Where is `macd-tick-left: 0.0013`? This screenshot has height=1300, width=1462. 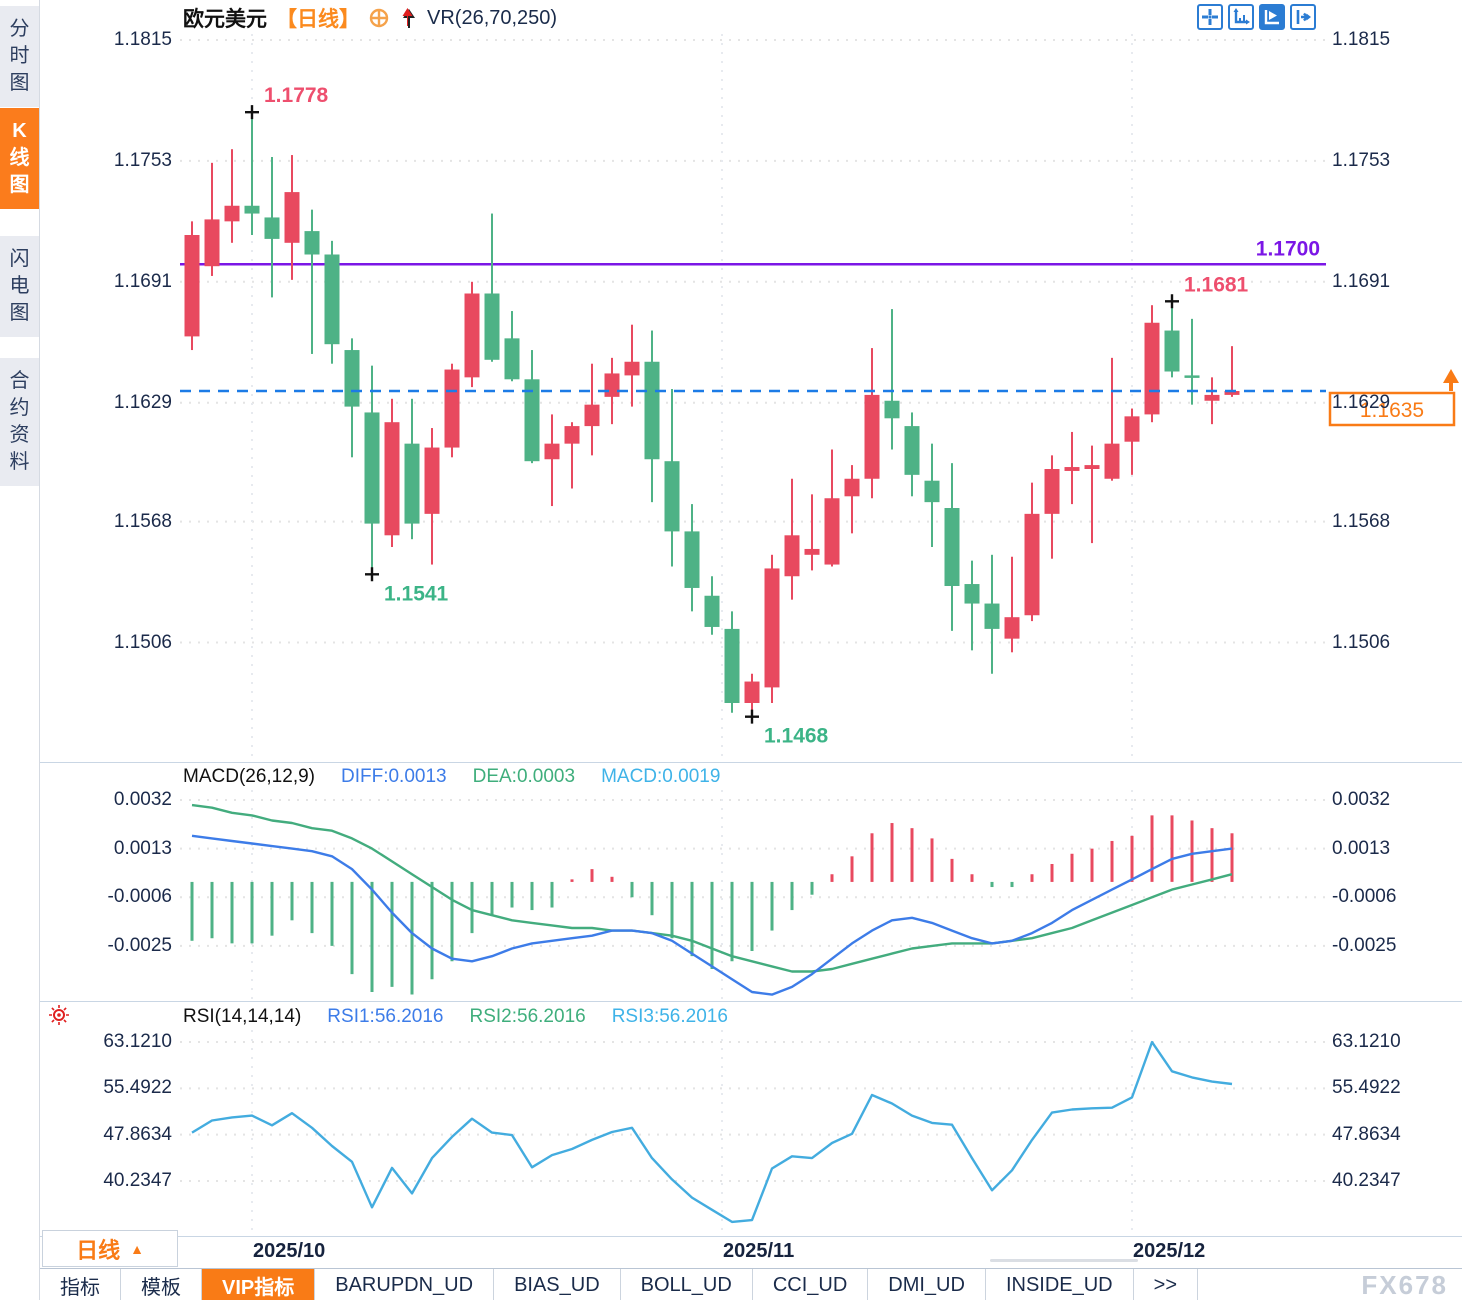
macd-tick-left: 0.0013 is located at coordinates (142, 848).